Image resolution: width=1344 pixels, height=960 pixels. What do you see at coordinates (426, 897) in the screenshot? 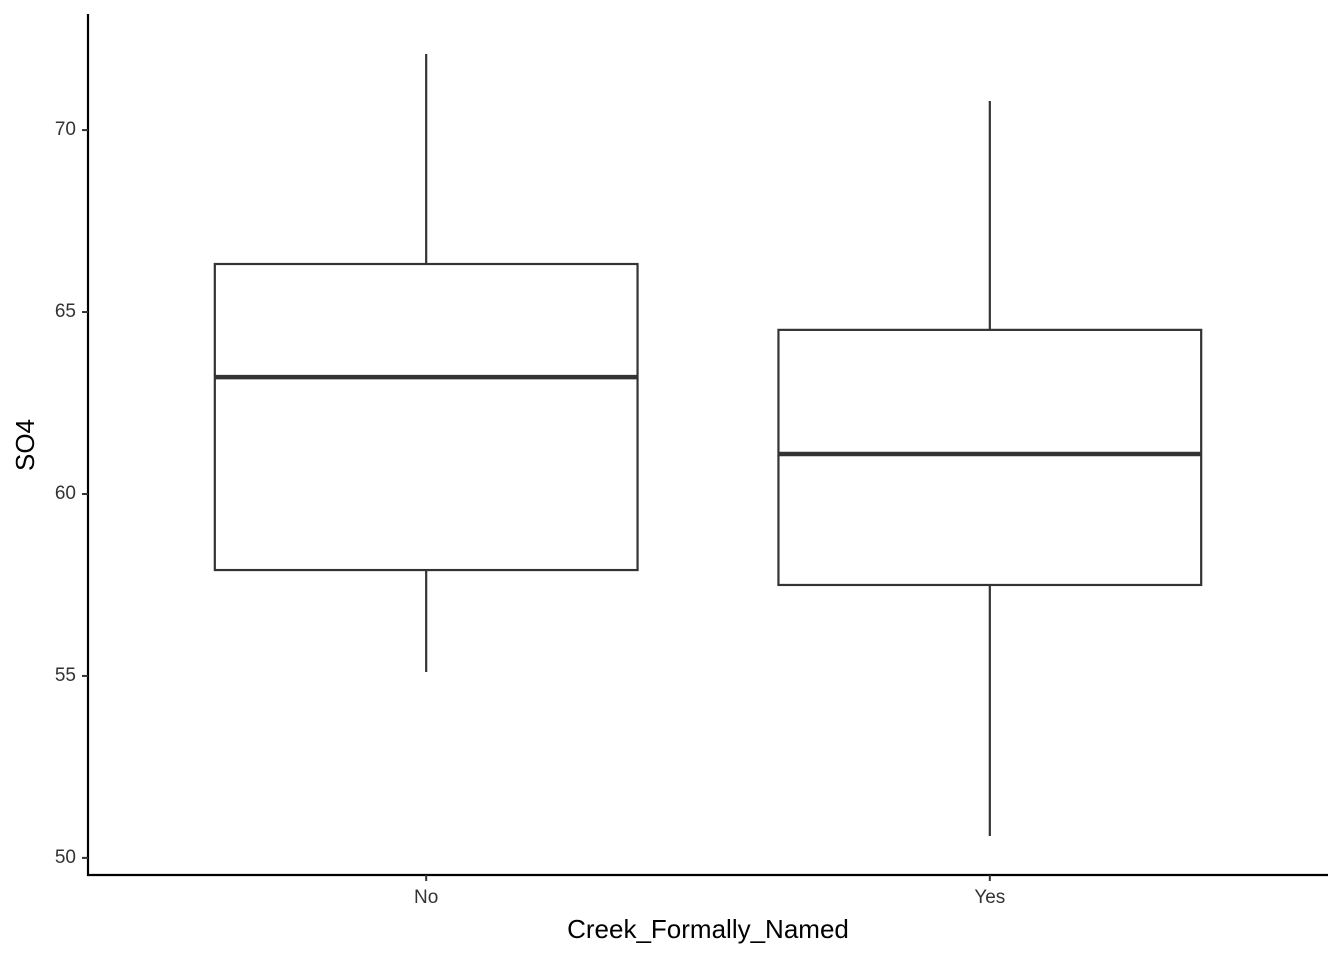
I see `x-tick-label: No` at bounding box center [426, 897].